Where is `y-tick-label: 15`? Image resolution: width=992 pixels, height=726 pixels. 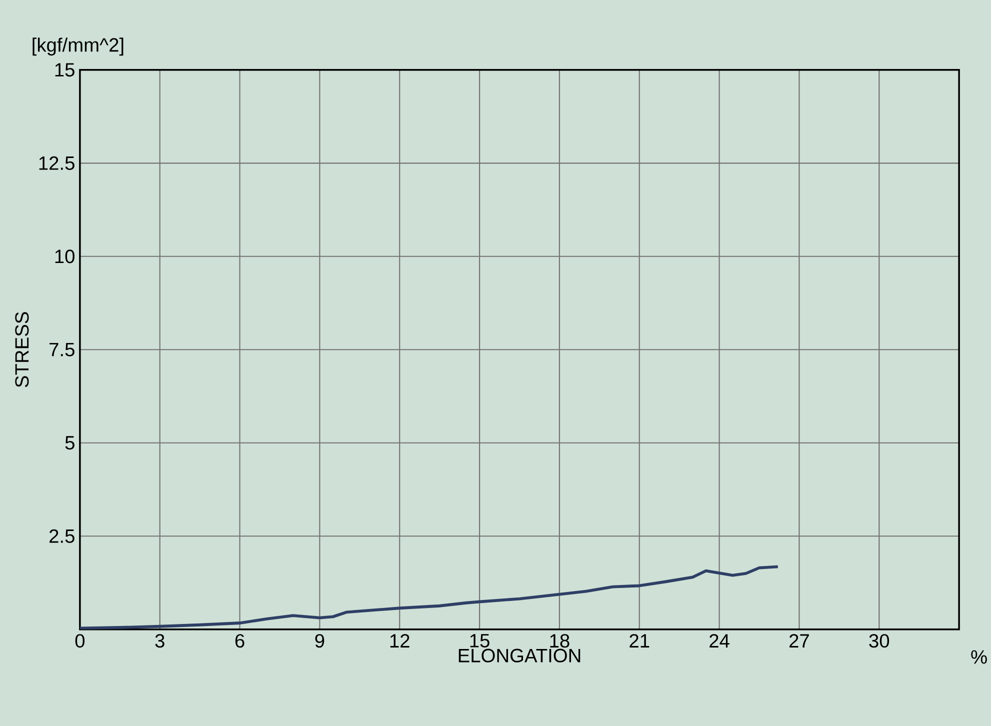 y-tick-label: 15 is located at coordinates (64, 69).